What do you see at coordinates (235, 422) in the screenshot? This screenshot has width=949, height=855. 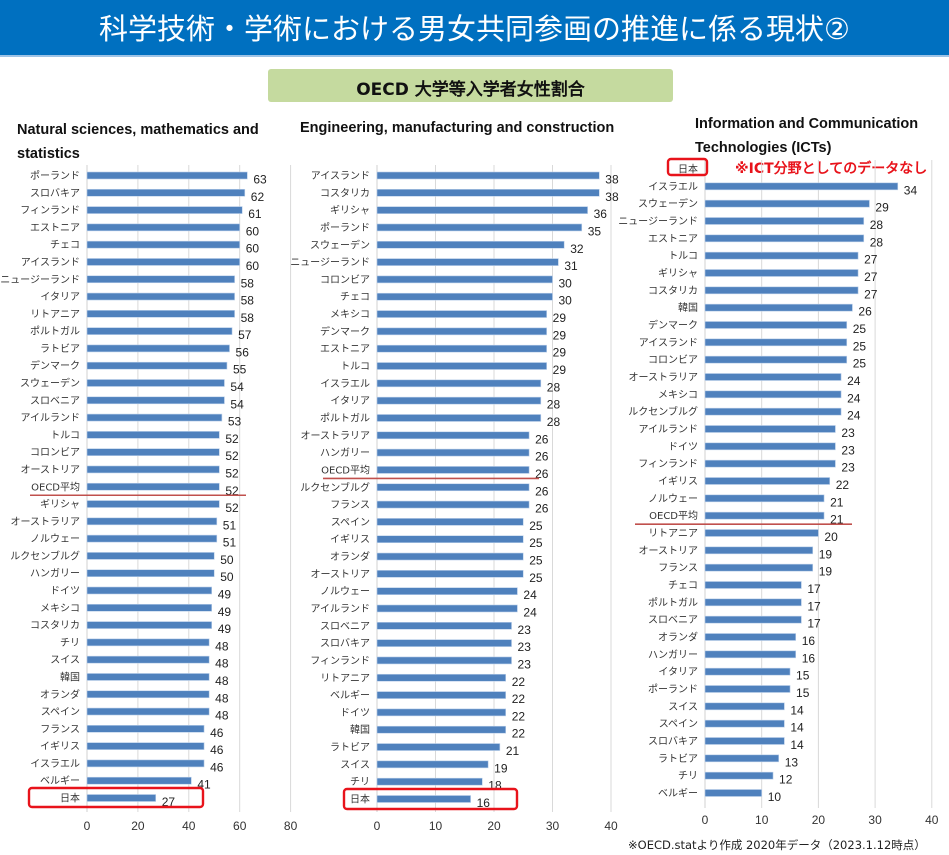 I see `value-label: 53` at bounding box center [235, 422].